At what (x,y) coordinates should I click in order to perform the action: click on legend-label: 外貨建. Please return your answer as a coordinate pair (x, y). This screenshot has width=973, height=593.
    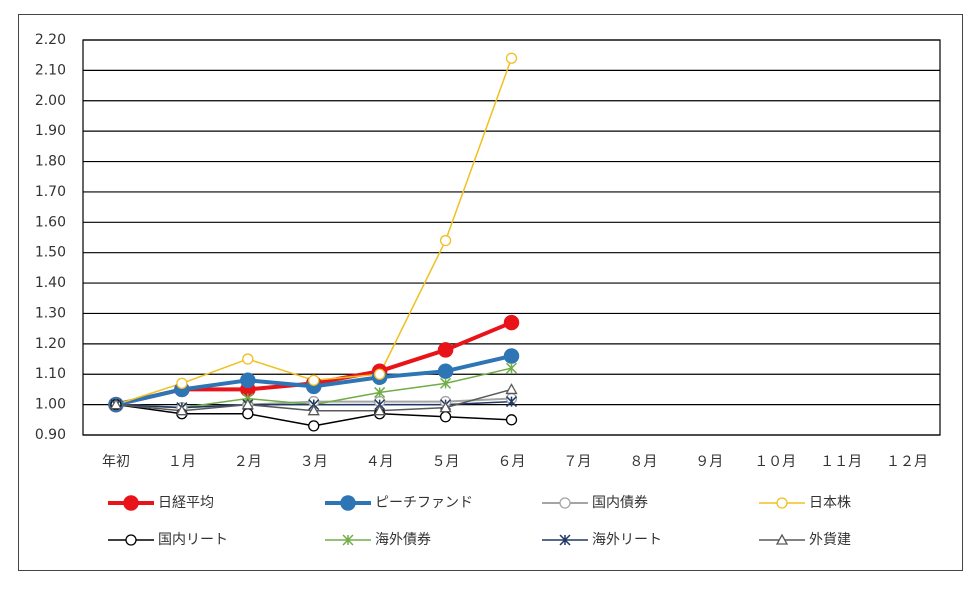
    Looking at the image, I should click on (830, 539).